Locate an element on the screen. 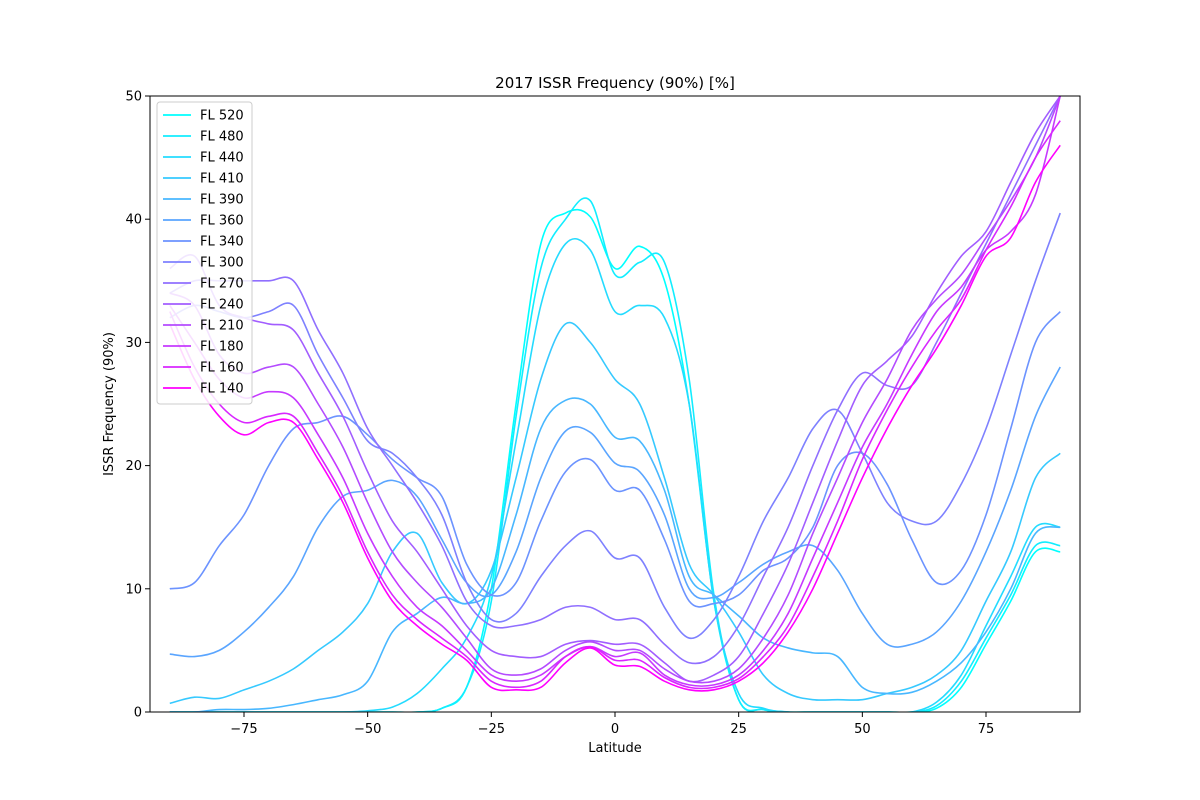  x-tick-label: −75 is located at coordinates (243, 729).